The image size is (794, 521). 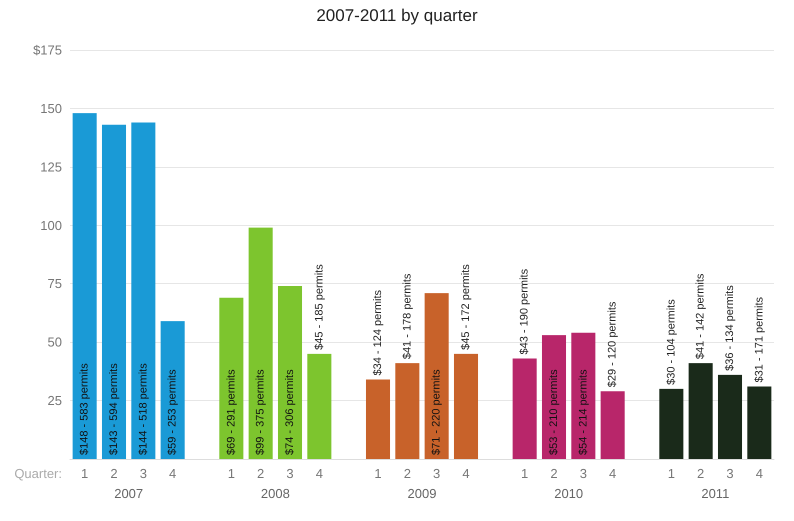 I want to click on y-tick-label: 100, so click(x=51, y=225).